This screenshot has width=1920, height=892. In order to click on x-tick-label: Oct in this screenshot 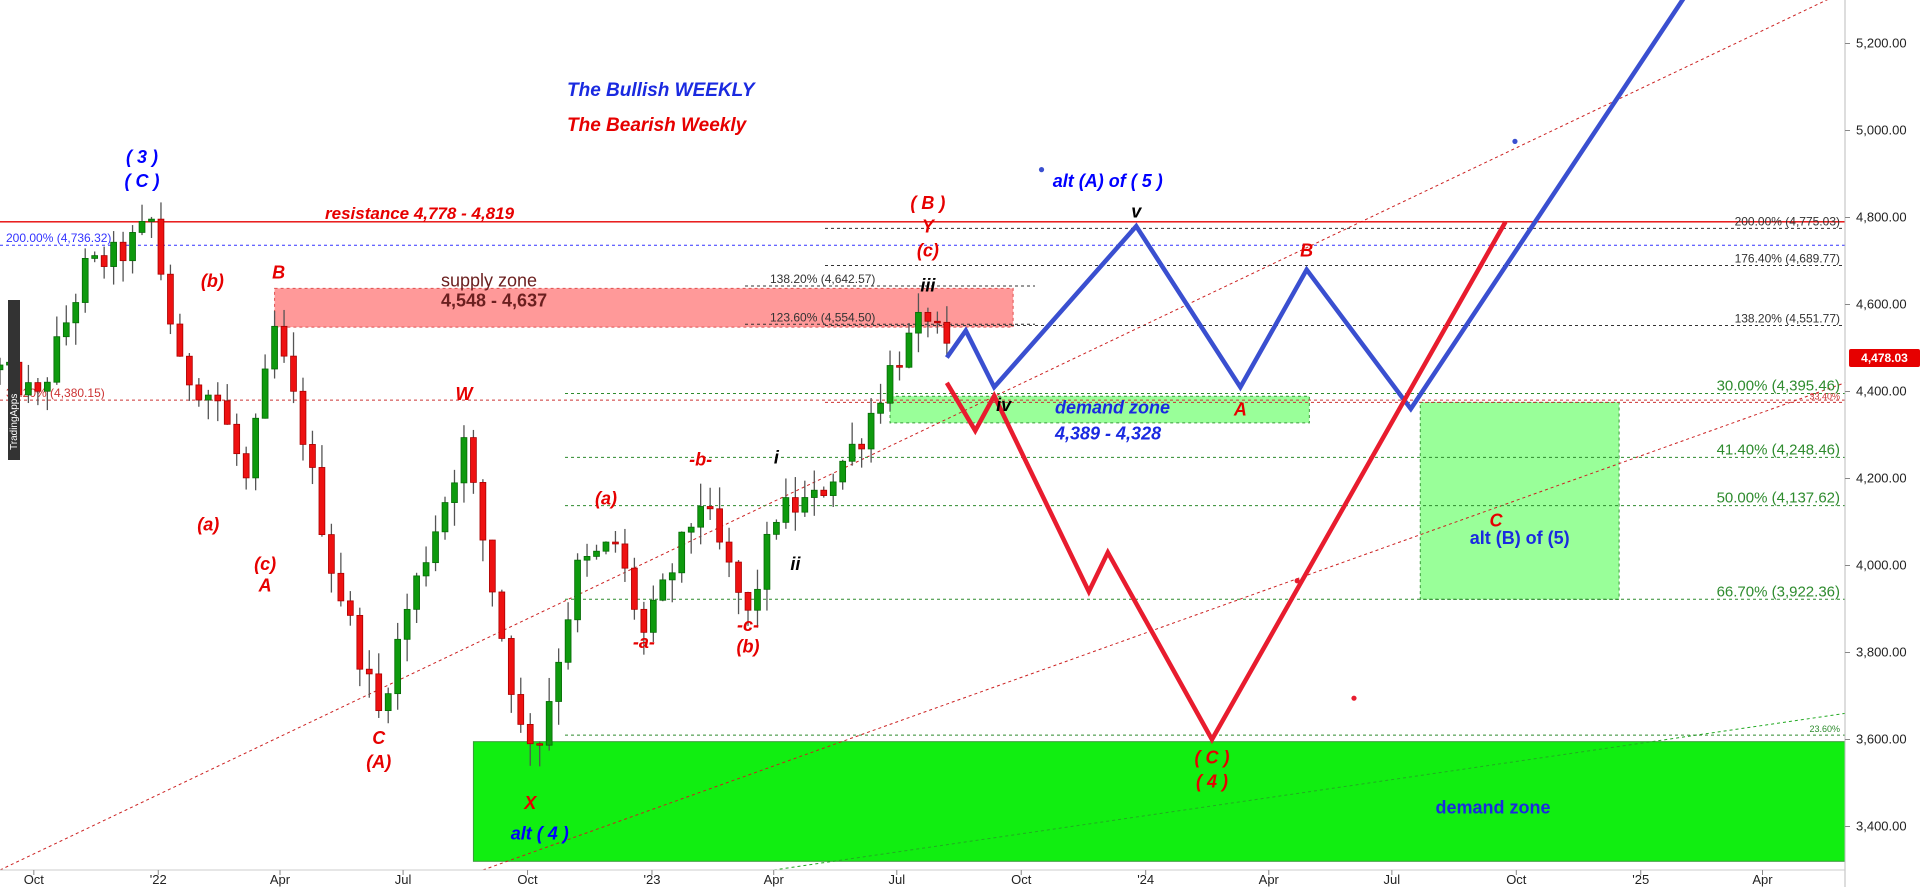, I will do `click(527, 879)`.